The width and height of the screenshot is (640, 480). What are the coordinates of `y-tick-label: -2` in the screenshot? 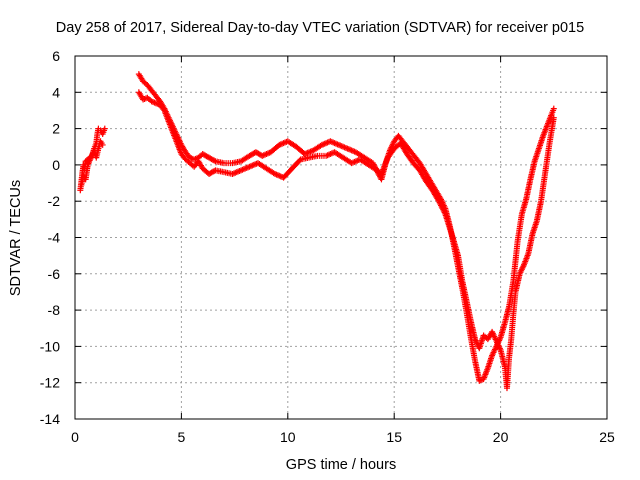 It's located at (54, 201).